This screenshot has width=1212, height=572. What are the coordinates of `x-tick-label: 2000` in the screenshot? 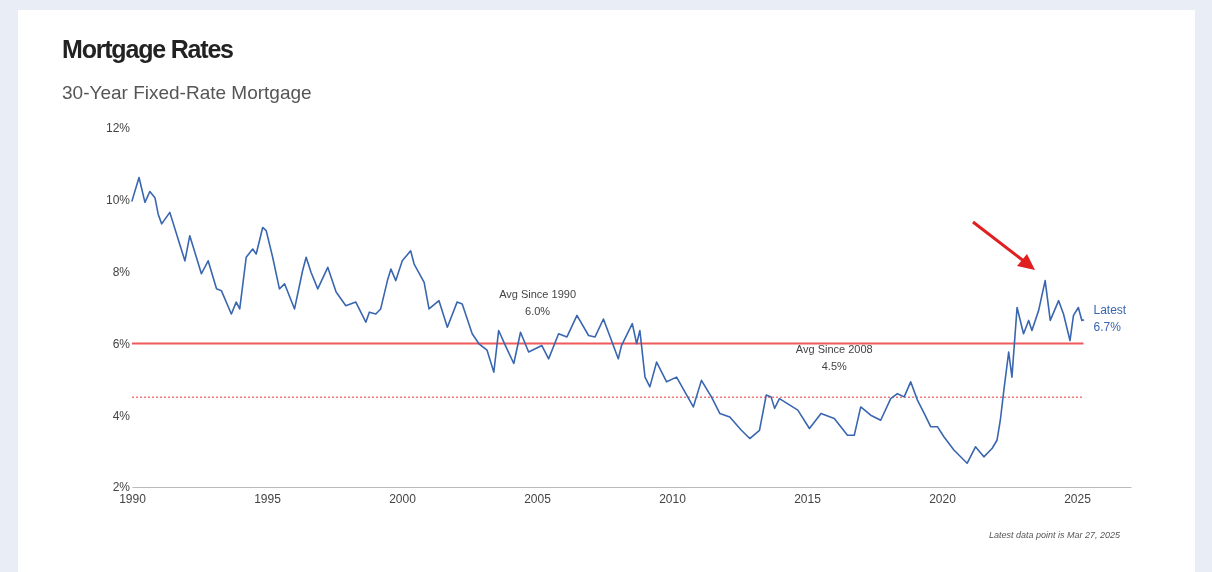 It's located at (403, 498).